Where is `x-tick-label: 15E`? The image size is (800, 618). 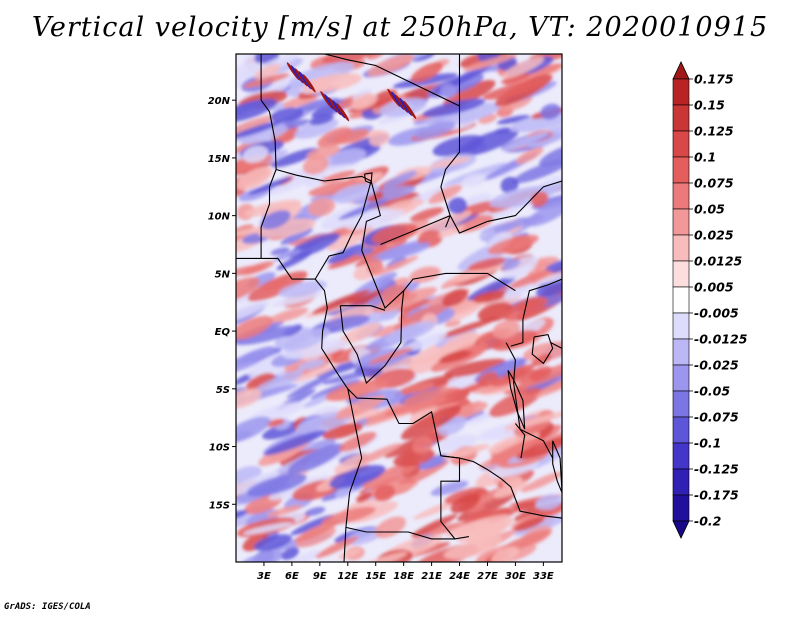 x-tick-label: 15E is located at coordinates (375, 576).